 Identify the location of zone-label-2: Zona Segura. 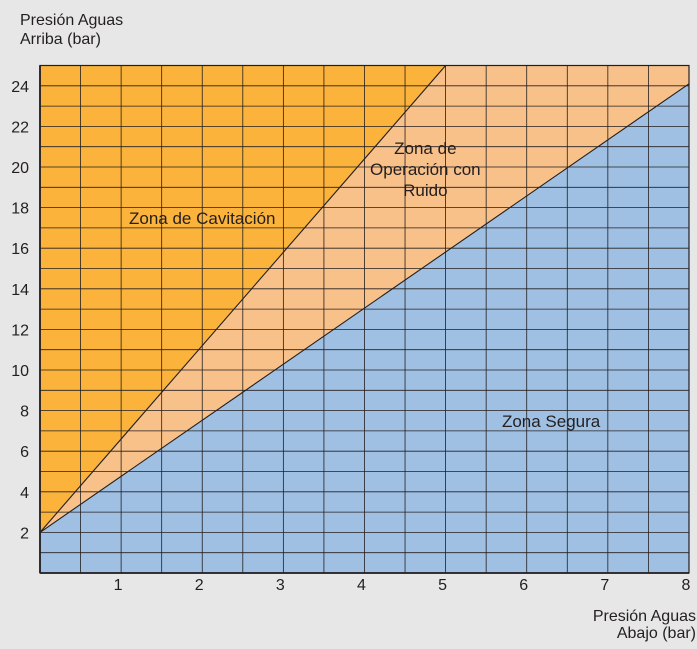
(551, 421).